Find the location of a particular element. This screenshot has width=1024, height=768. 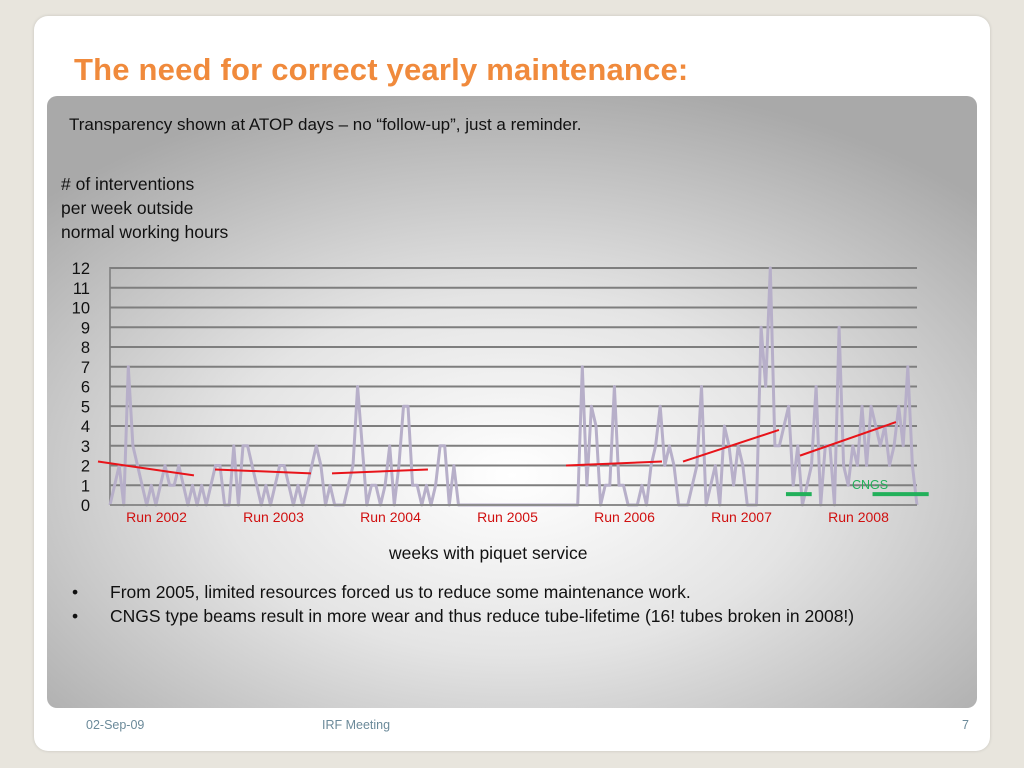

cngs-annotation: CNGS is located at coordinates (870, 485).